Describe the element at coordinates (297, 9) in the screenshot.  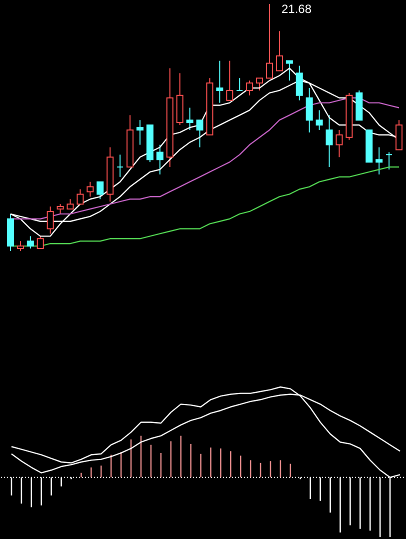
I see `annotation: 21.68` at that location.